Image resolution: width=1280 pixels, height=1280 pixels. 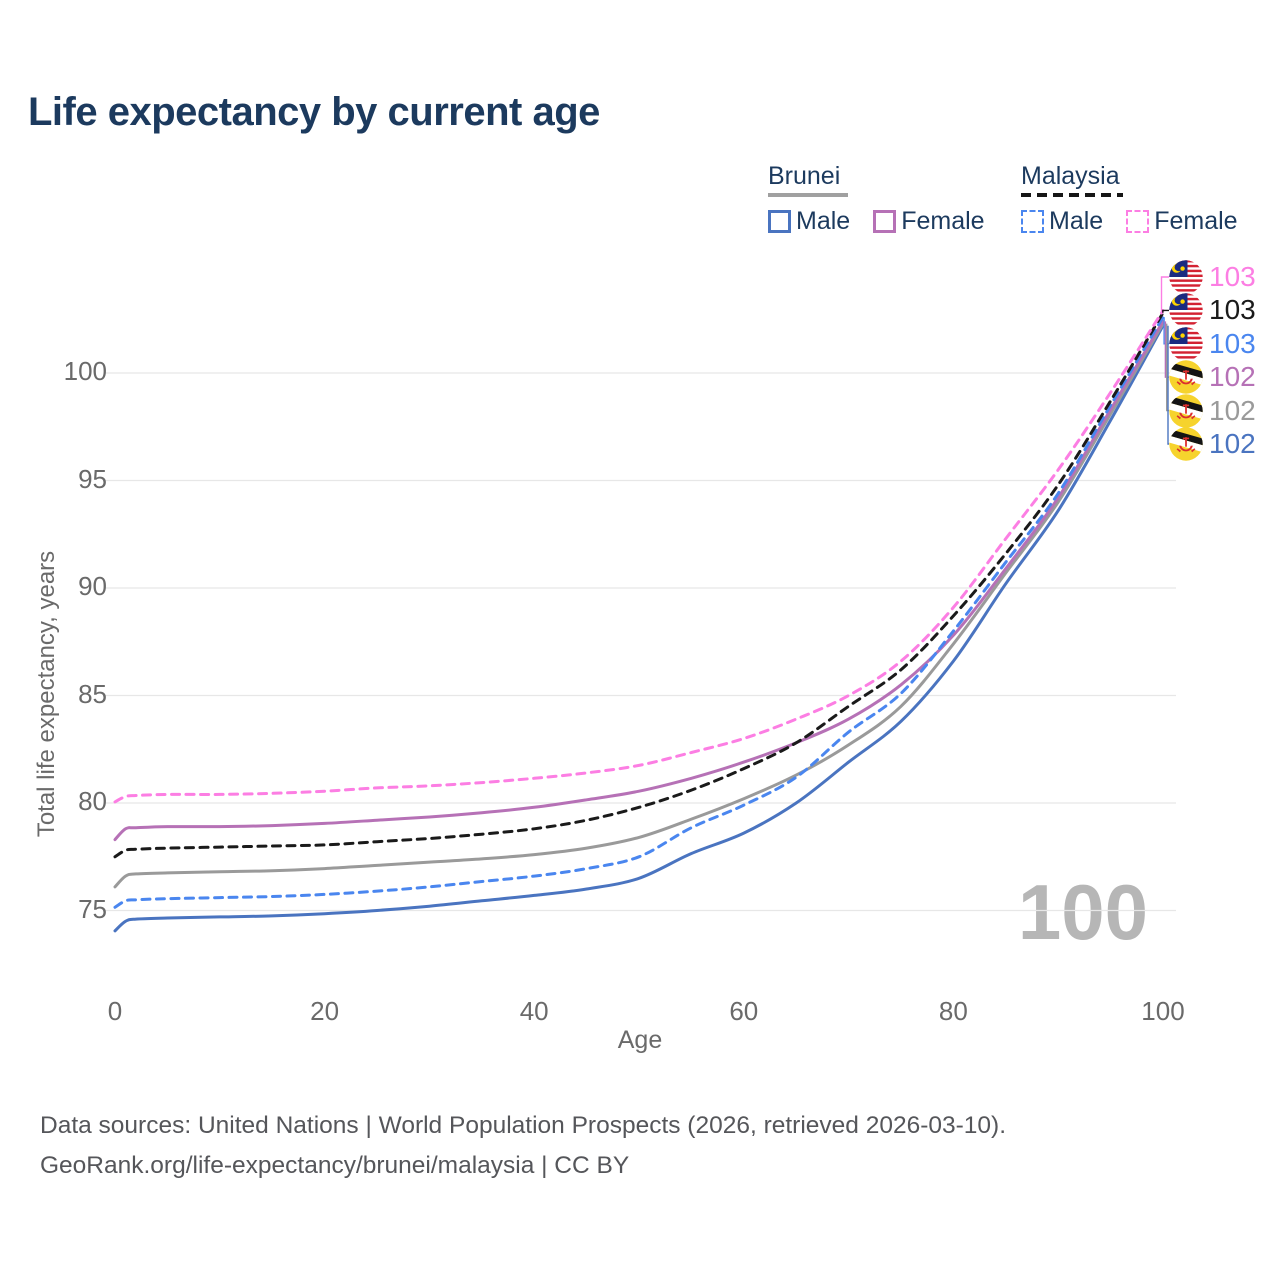 What do you see at coordinates (1163, 1011) in the screenshot?
I see `x-tick-label: 100` at bounding box center [1163, 1011].